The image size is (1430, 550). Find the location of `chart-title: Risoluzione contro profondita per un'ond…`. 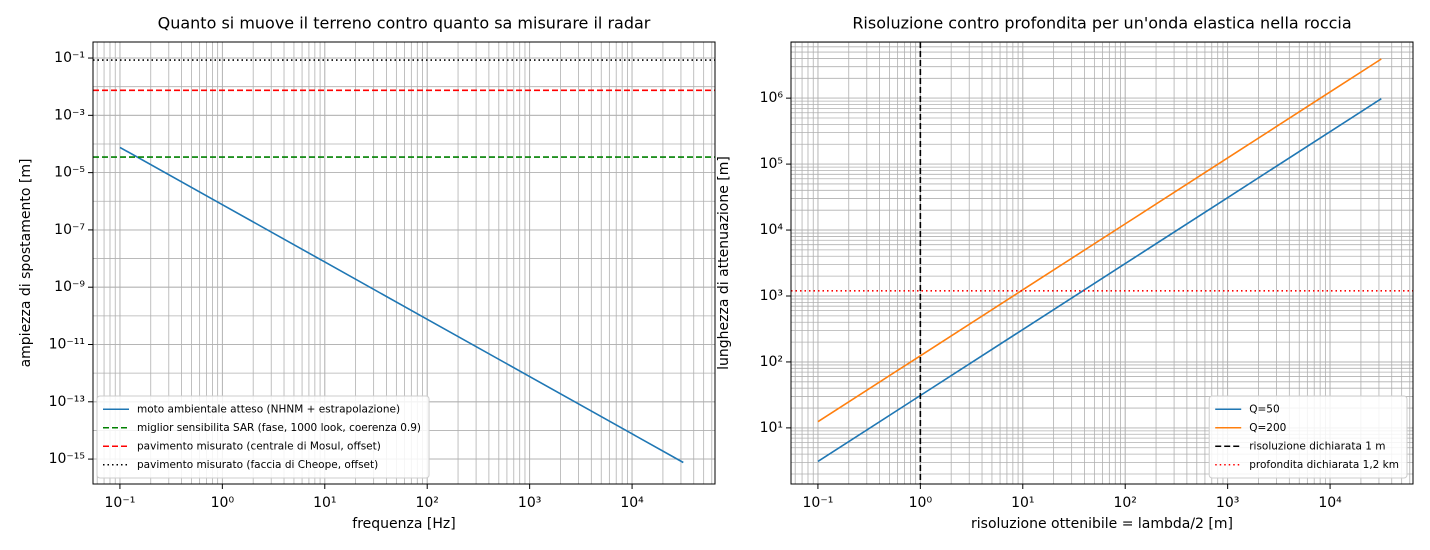

chart-title: Risoluzione contro profondita per un'ond… is located at coordinates (1101, 23).